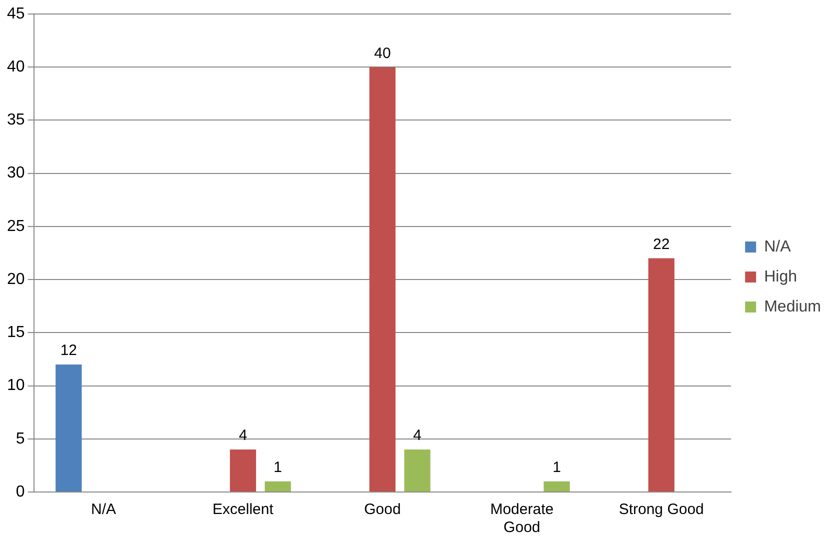 This screenshot has height=544, width=835. Describe the element at coordinates (16, 173) in the screenshot. I see `y-tick-label: 30` at that location.